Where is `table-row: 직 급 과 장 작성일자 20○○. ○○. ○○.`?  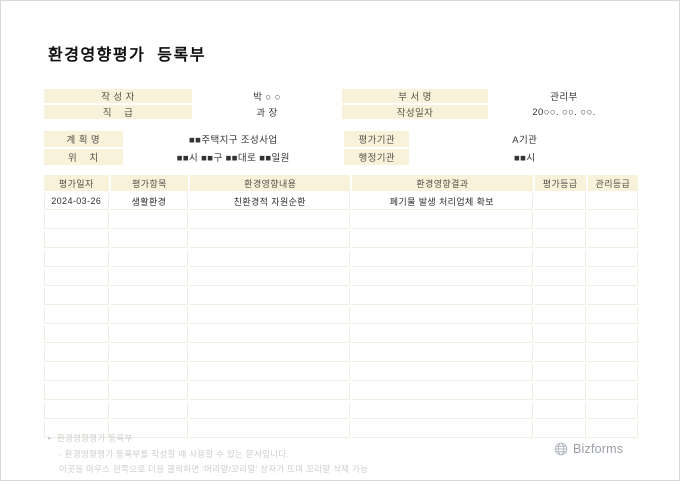 table-row: 직 급 과 장 작성일자 20○○. ○○. ○○. is located at coordinates (341, 112).